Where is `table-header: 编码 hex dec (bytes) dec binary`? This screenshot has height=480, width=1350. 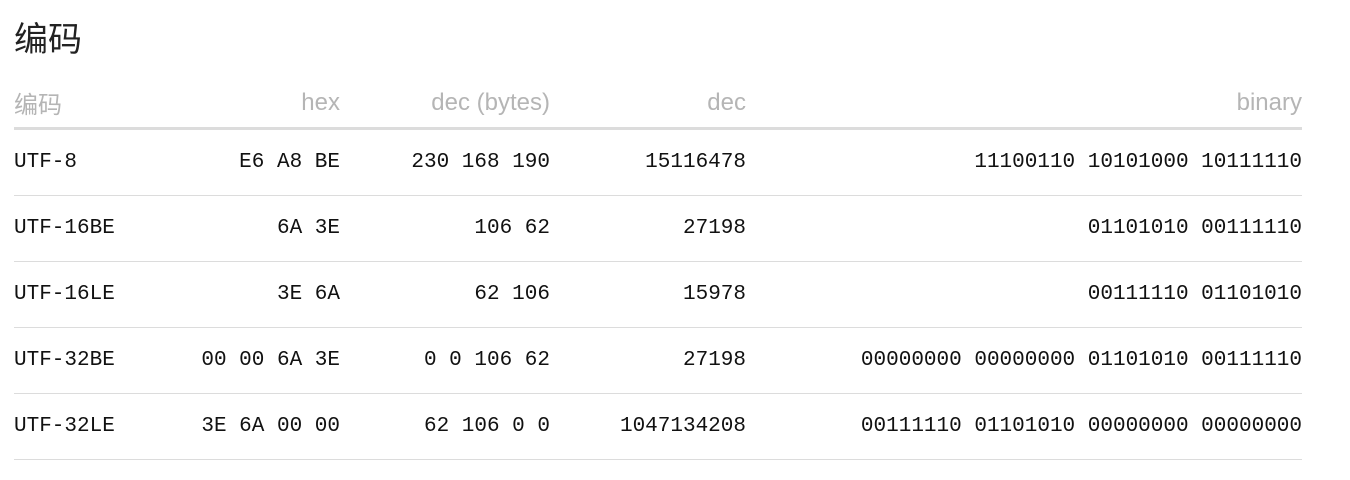 table-header: 编码 hex dec (bytes) dec binary is located at coordinates (658, 104).